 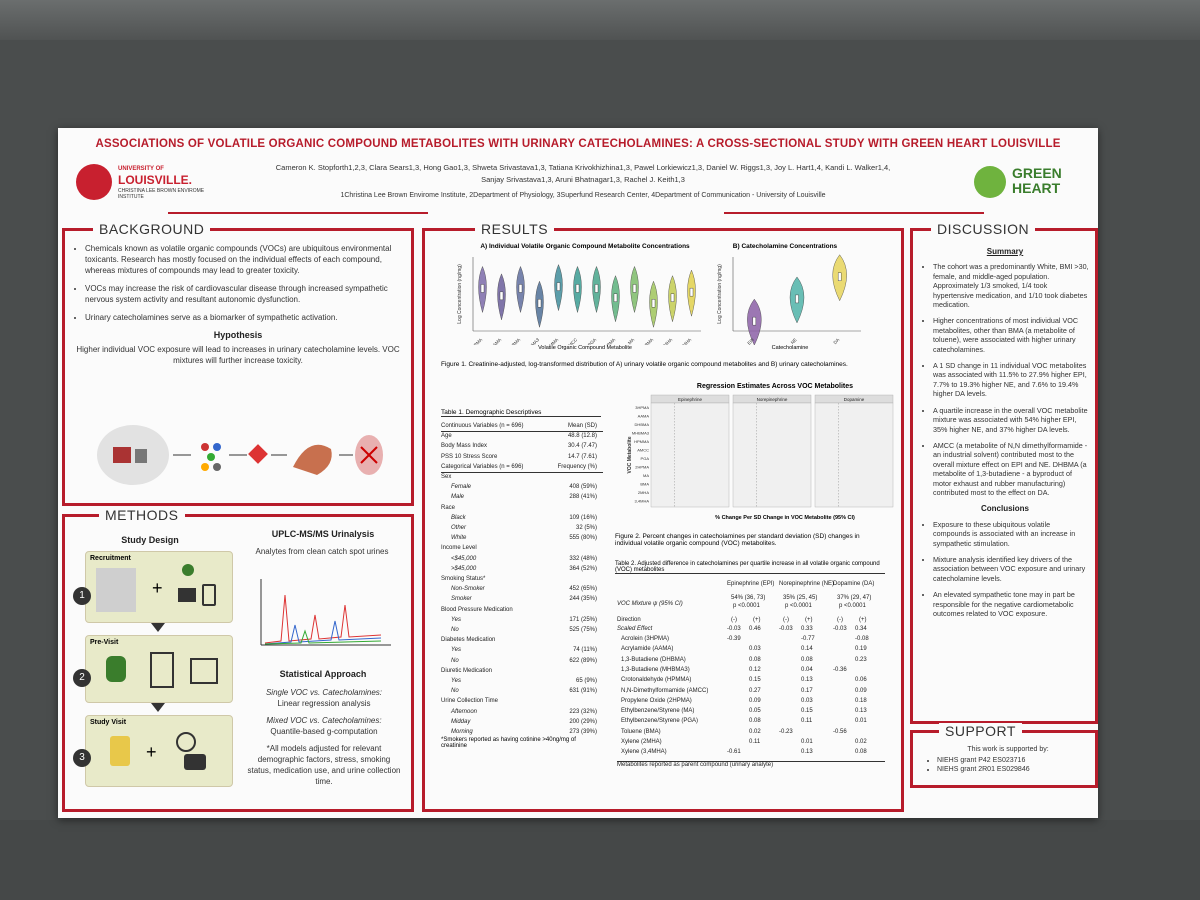 What do you see at coordinates (324, 720) in the screenshot?
I see `stats-line2: Mixed VOC vs. Catecholamines:` at bounding box center [324, 720].